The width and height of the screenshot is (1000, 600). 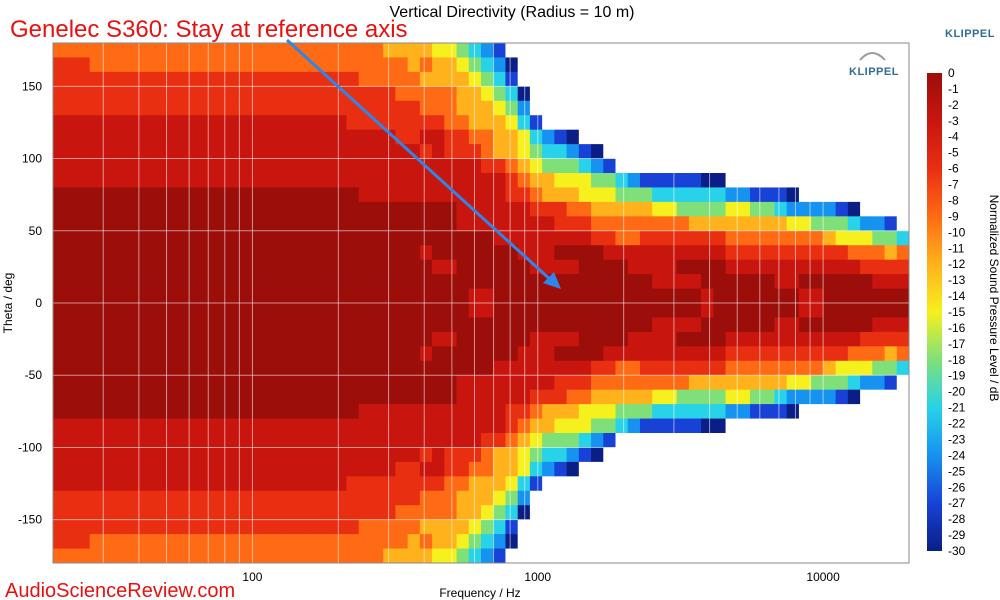 What do you see at coordinates (823, 577) in the screenshot?
I see `x-tick-label: 10000` at bounding box center [823, 577].